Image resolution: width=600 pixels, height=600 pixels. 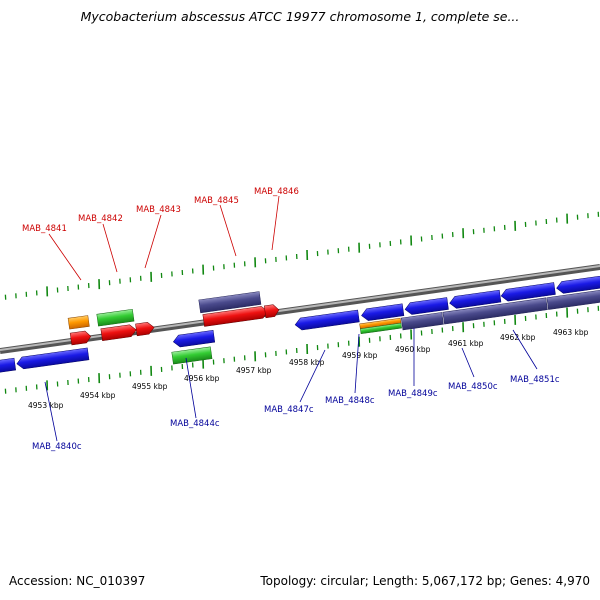 I want to click on gene-reverse-i, so click(x=578, y=282).